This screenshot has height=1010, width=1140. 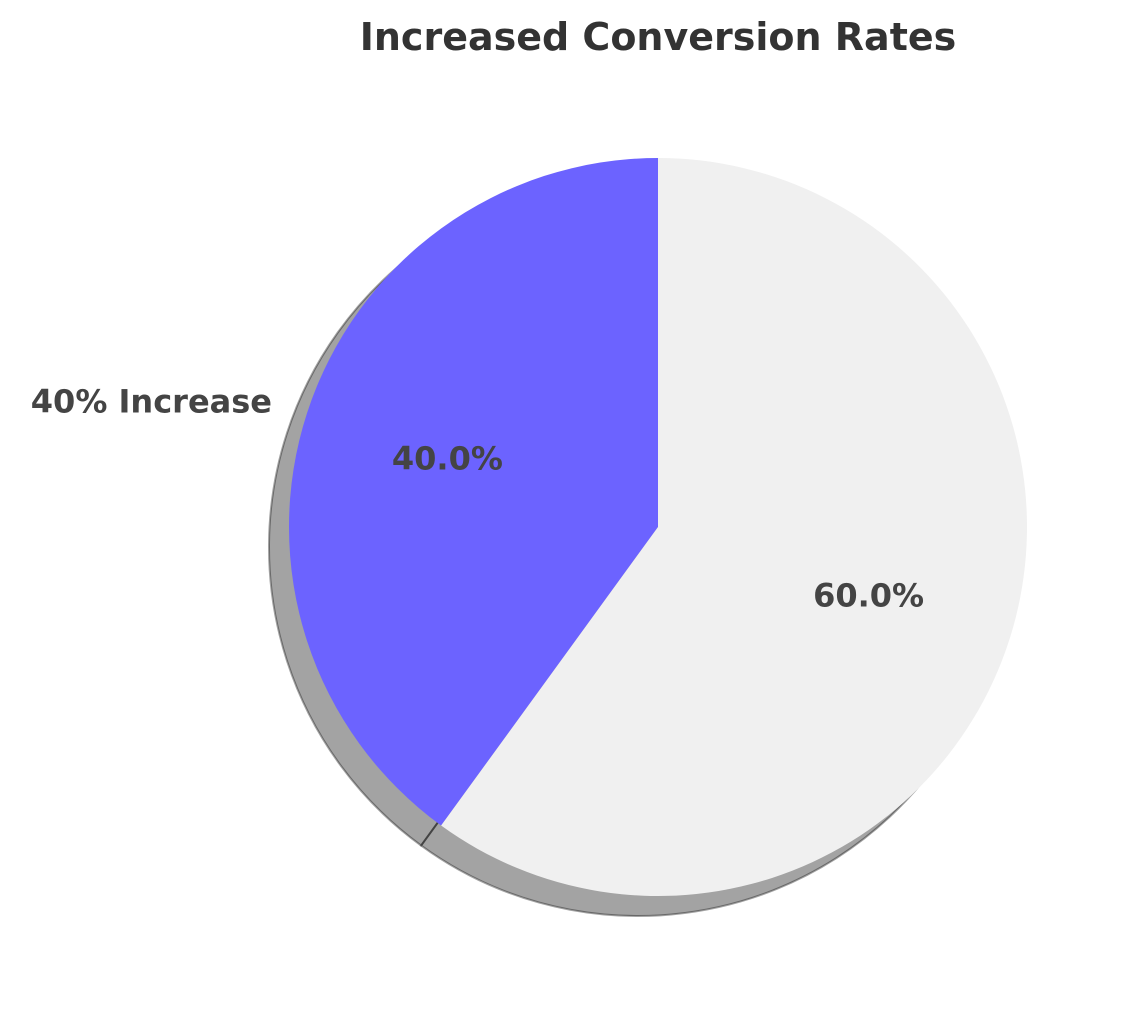 I want to click on slice-category-label: 40% Increase, so click(x=151, y=402).